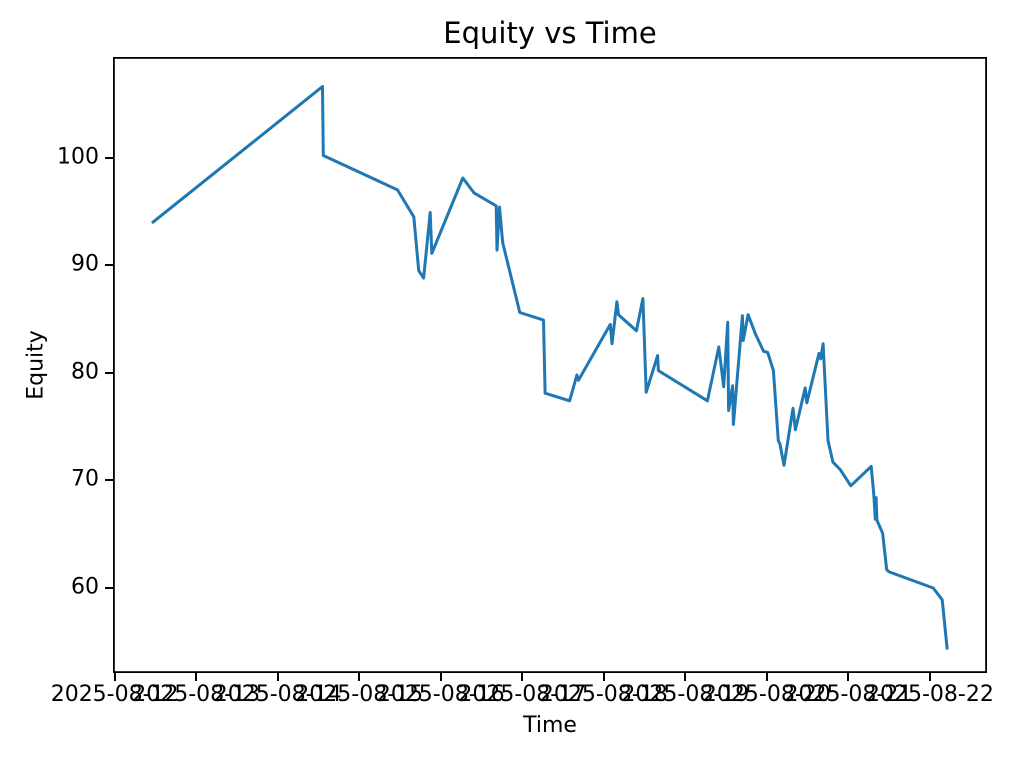  What do you see at coordinates (85, 264) in the screenshot?
I see `y-tick-label: 90` at bounding box center [85, 264].